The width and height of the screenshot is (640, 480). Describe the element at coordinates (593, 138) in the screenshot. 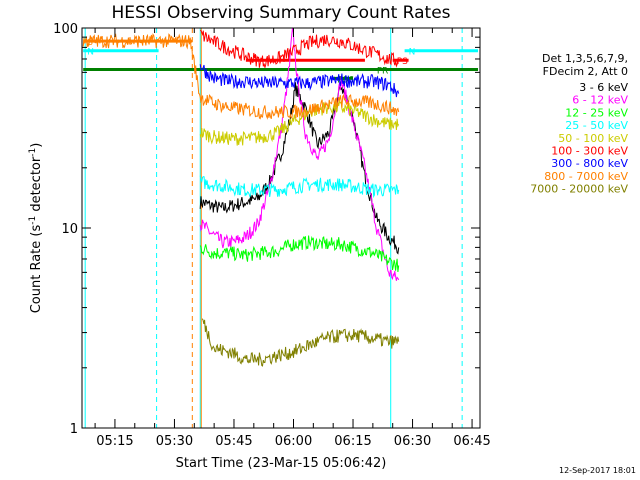

I see `legend-item-4: 50 - 100 keV` at that location.